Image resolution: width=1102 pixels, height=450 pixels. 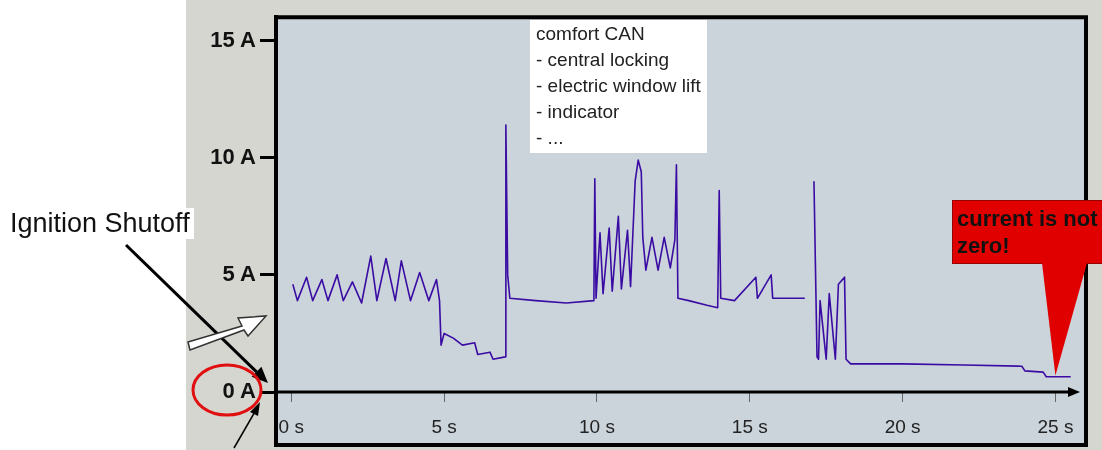 I want to click on x-tick-label: 0 s, so click(x=291, y=426).